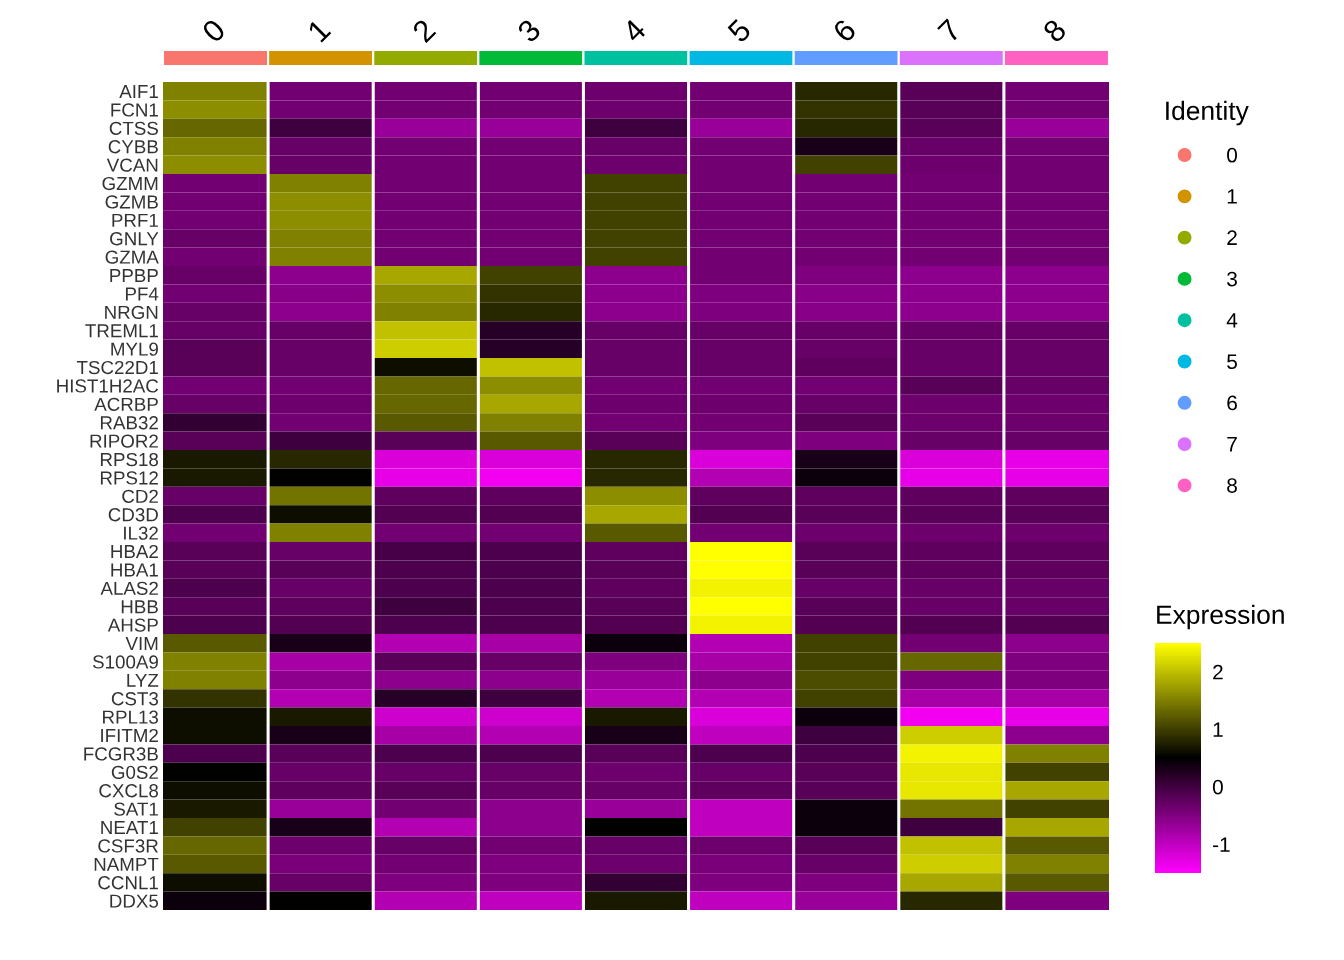 The width and height of the screenshot is (1344, 960). What do you see at coordinates (136, 809) in the screenshot?
I see `y-tick-label: SAT1` at bounding box center [136, 809].